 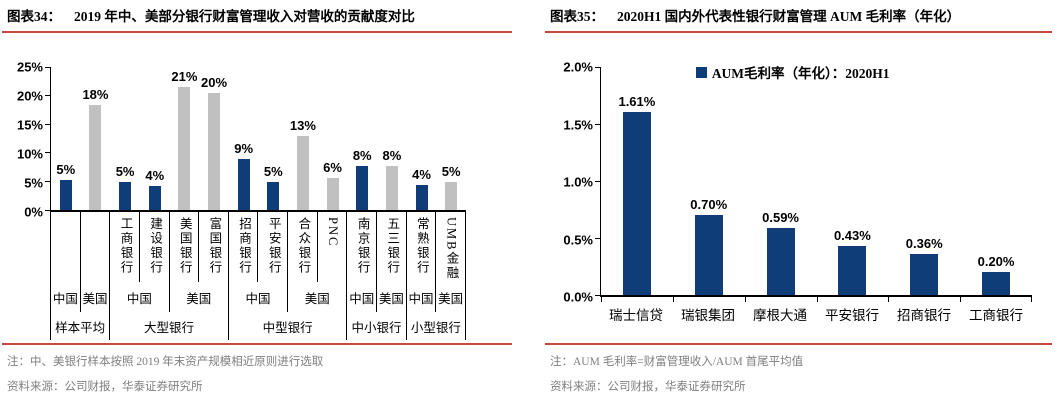 I want to click on bar-value-label: 18%, so click(x=95, y=94).